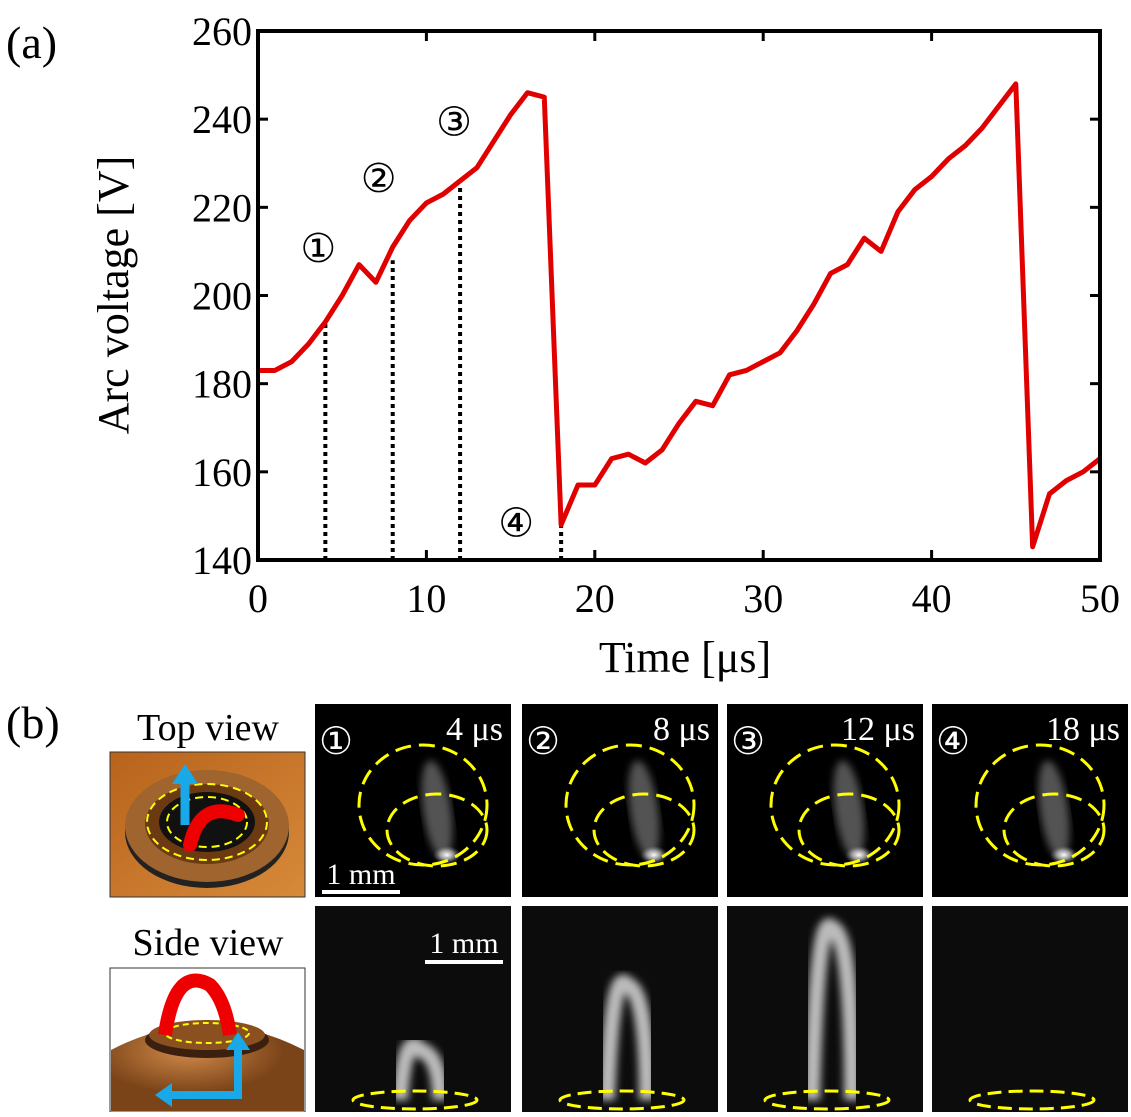 The width and height of the screenshot is (1131, 1117). I want to click on x-tick-label: 40, so click(932, 598).